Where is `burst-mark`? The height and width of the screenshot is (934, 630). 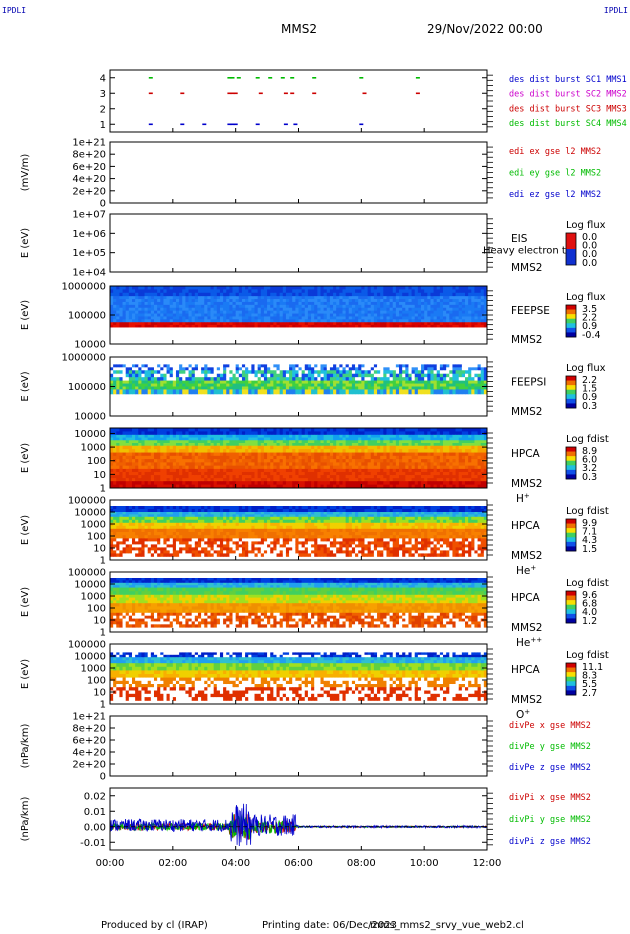
burst-mark is located at coordinates (285, 124).